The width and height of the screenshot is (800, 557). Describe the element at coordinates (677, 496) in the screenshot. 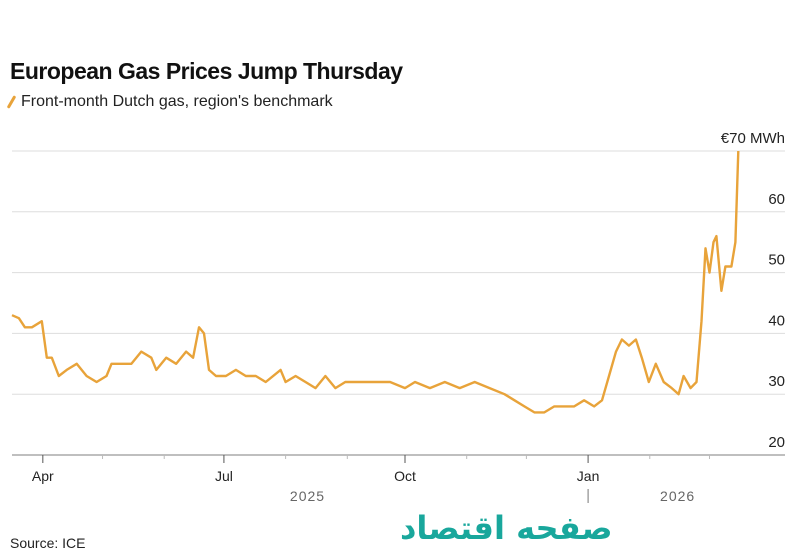

I see `year-label: 2026` at that location.